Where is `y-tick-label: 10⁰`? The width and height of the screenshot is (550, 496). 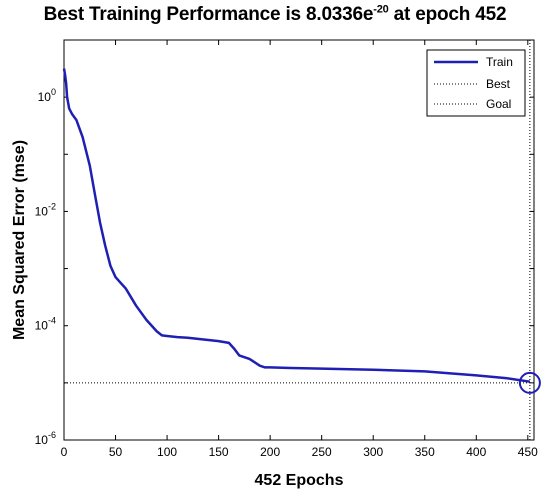
y-tick-label: 10⁰ is located at coordinates (47, 95).